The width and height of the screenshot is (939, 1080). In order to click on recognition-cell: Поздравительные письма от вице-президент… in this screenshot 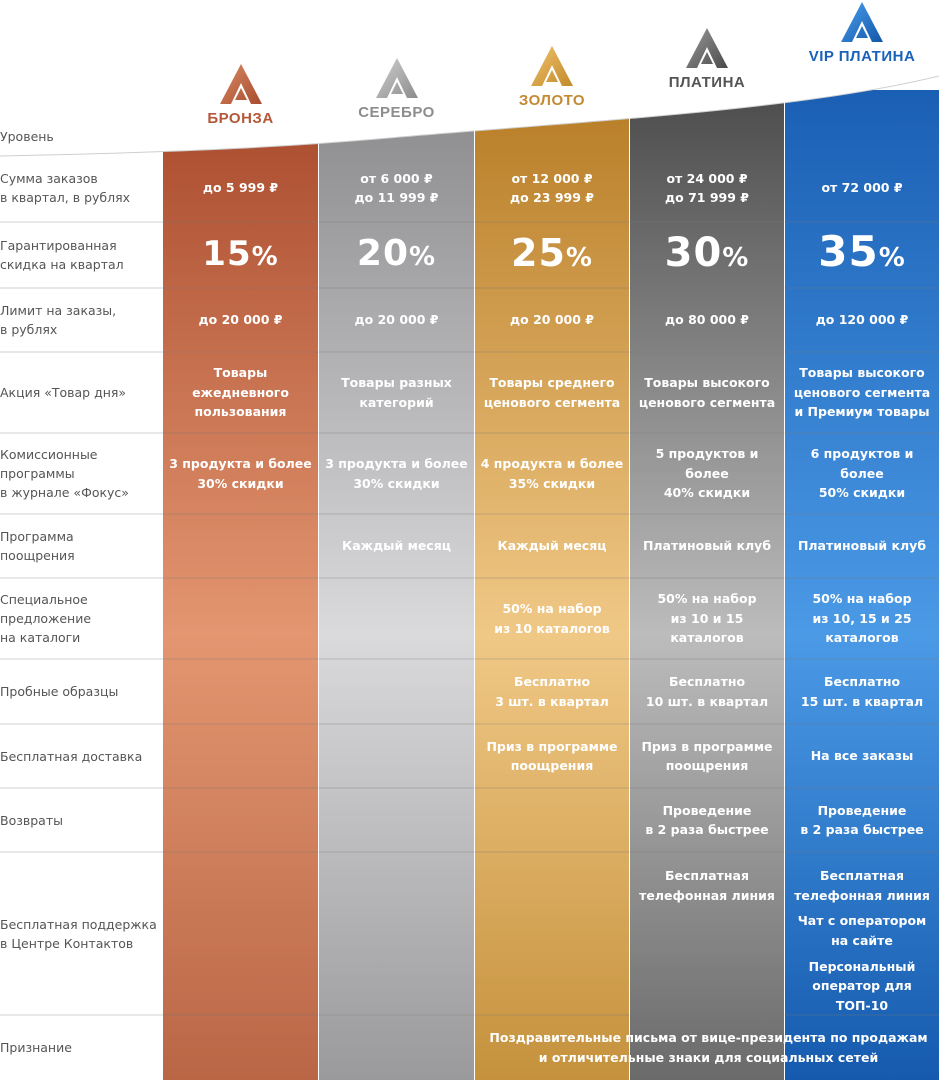, I will do `click(708, 1047)`.